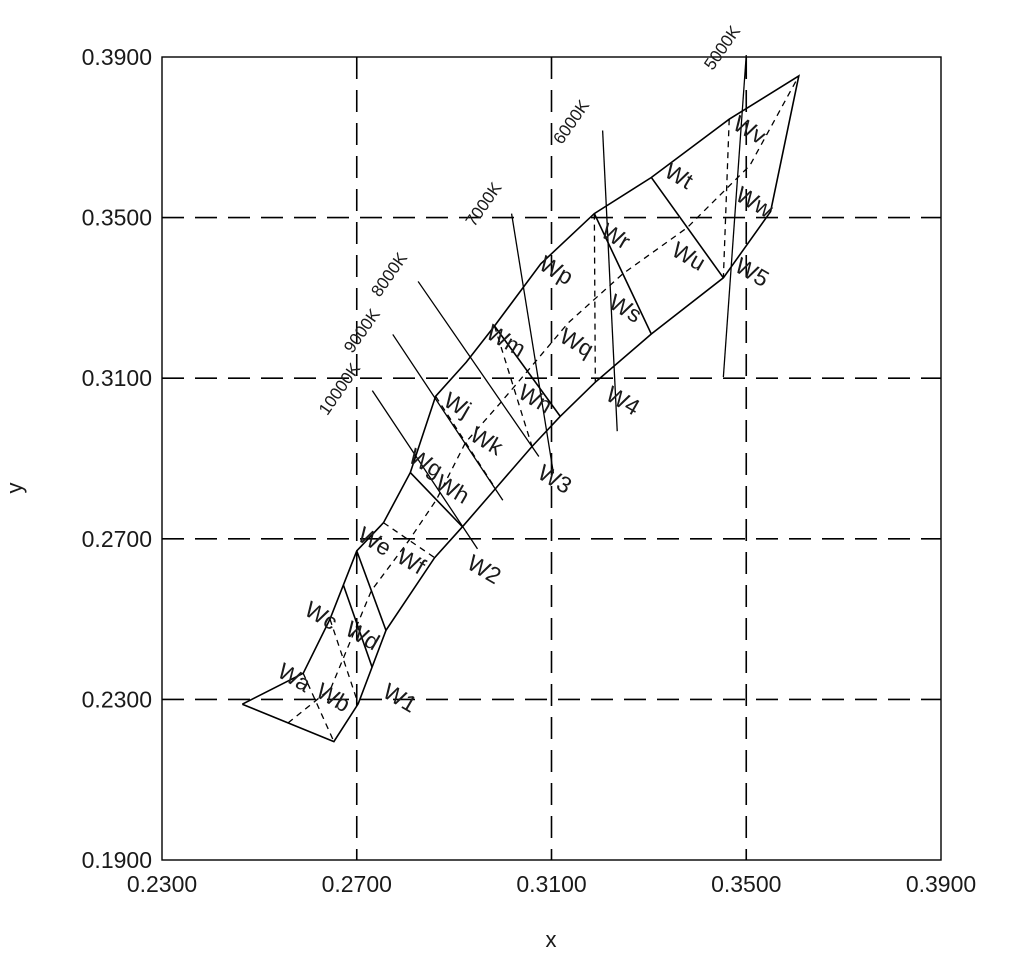  Describe the element at coordinates (117, 539) in the screenshot. I see `y-tick-label: 0.2700` at that location.